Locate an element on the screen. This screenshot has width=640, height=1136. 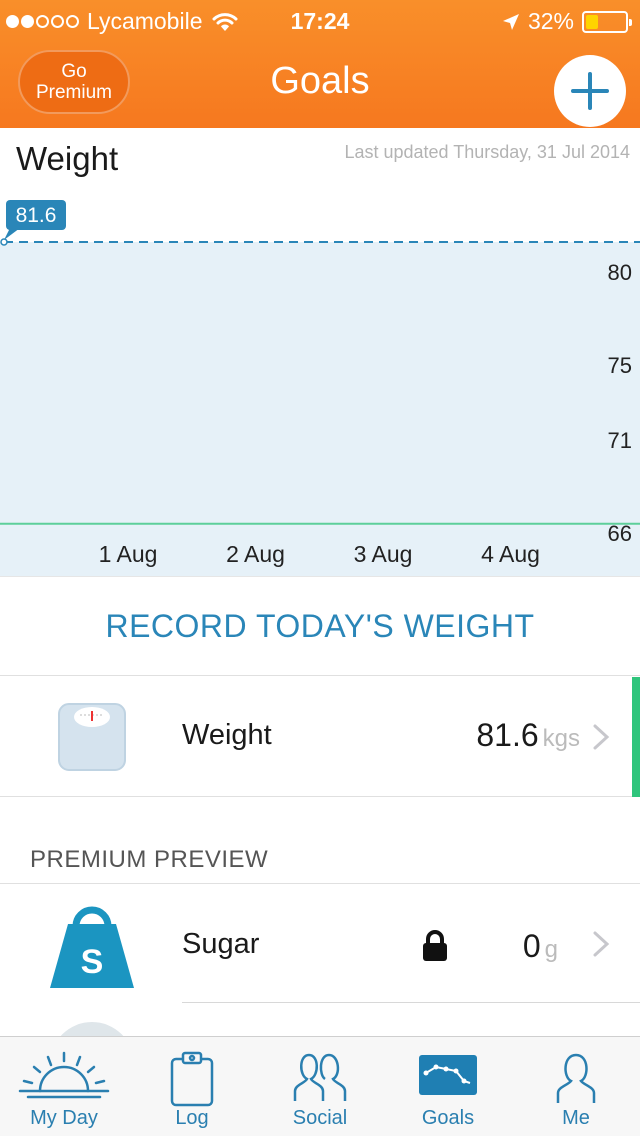
y-tick-label: 71 is located at coordinates (620, 440).